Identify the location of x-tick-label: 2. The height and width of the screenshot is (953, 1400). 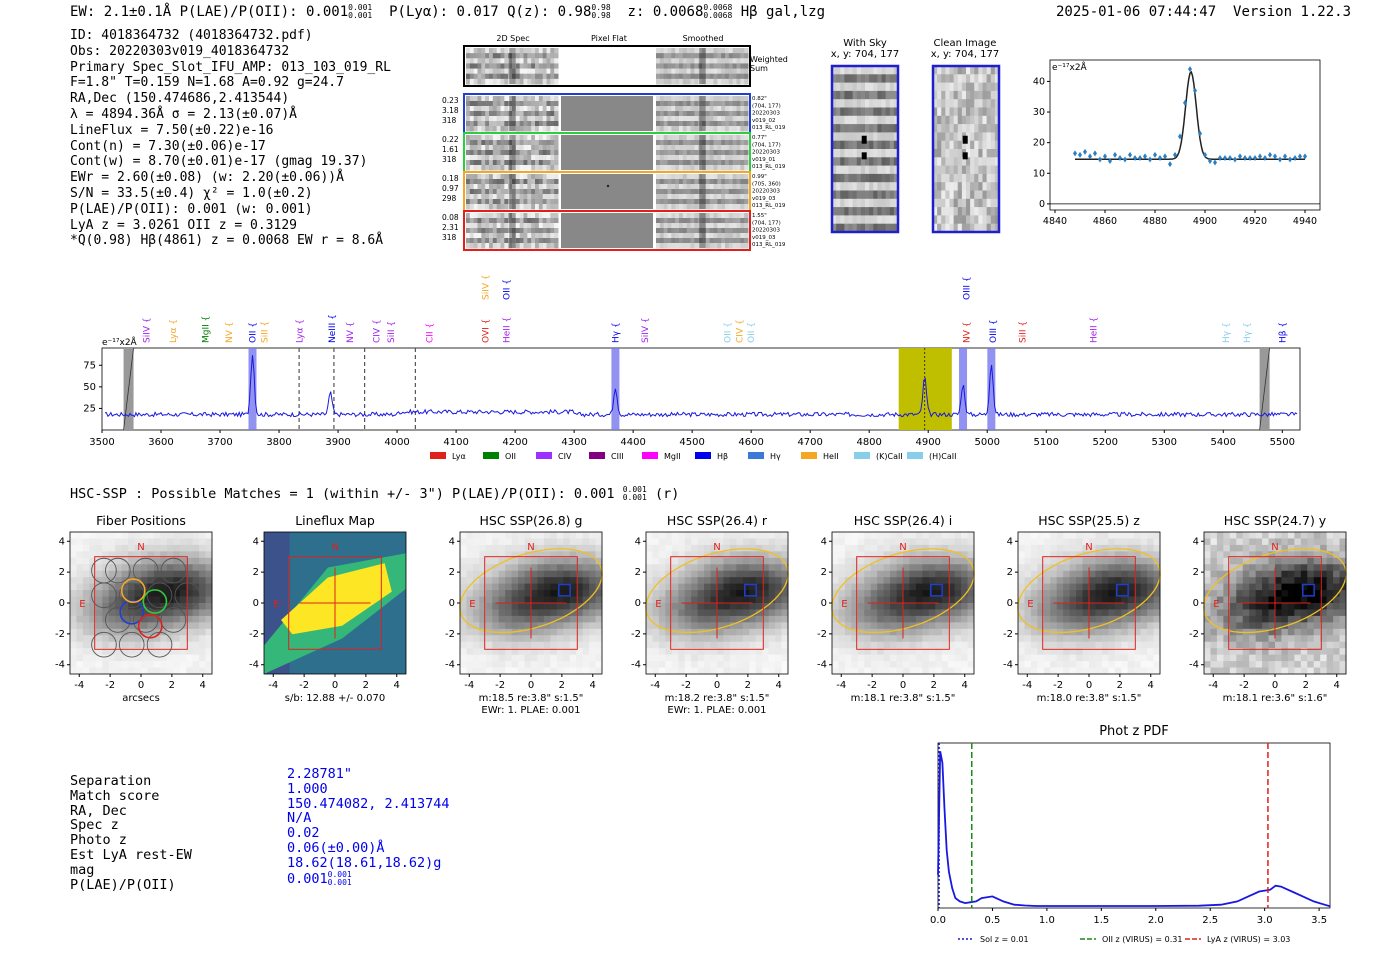
(366, 685).